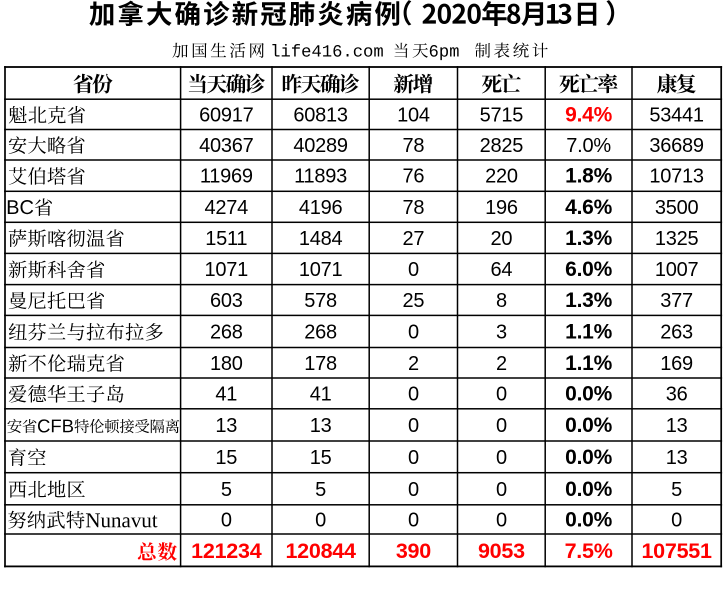 The image size is (724, 589). I want to click on svg-text: 7.5%, so click(589, 551).